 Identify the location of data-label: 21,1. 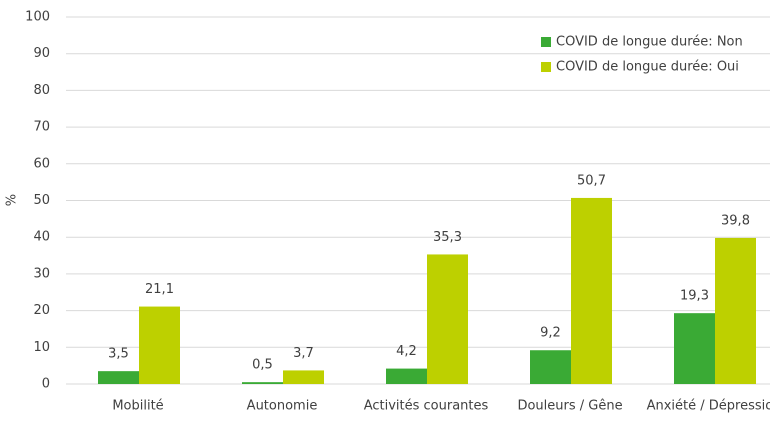
(159, 289).